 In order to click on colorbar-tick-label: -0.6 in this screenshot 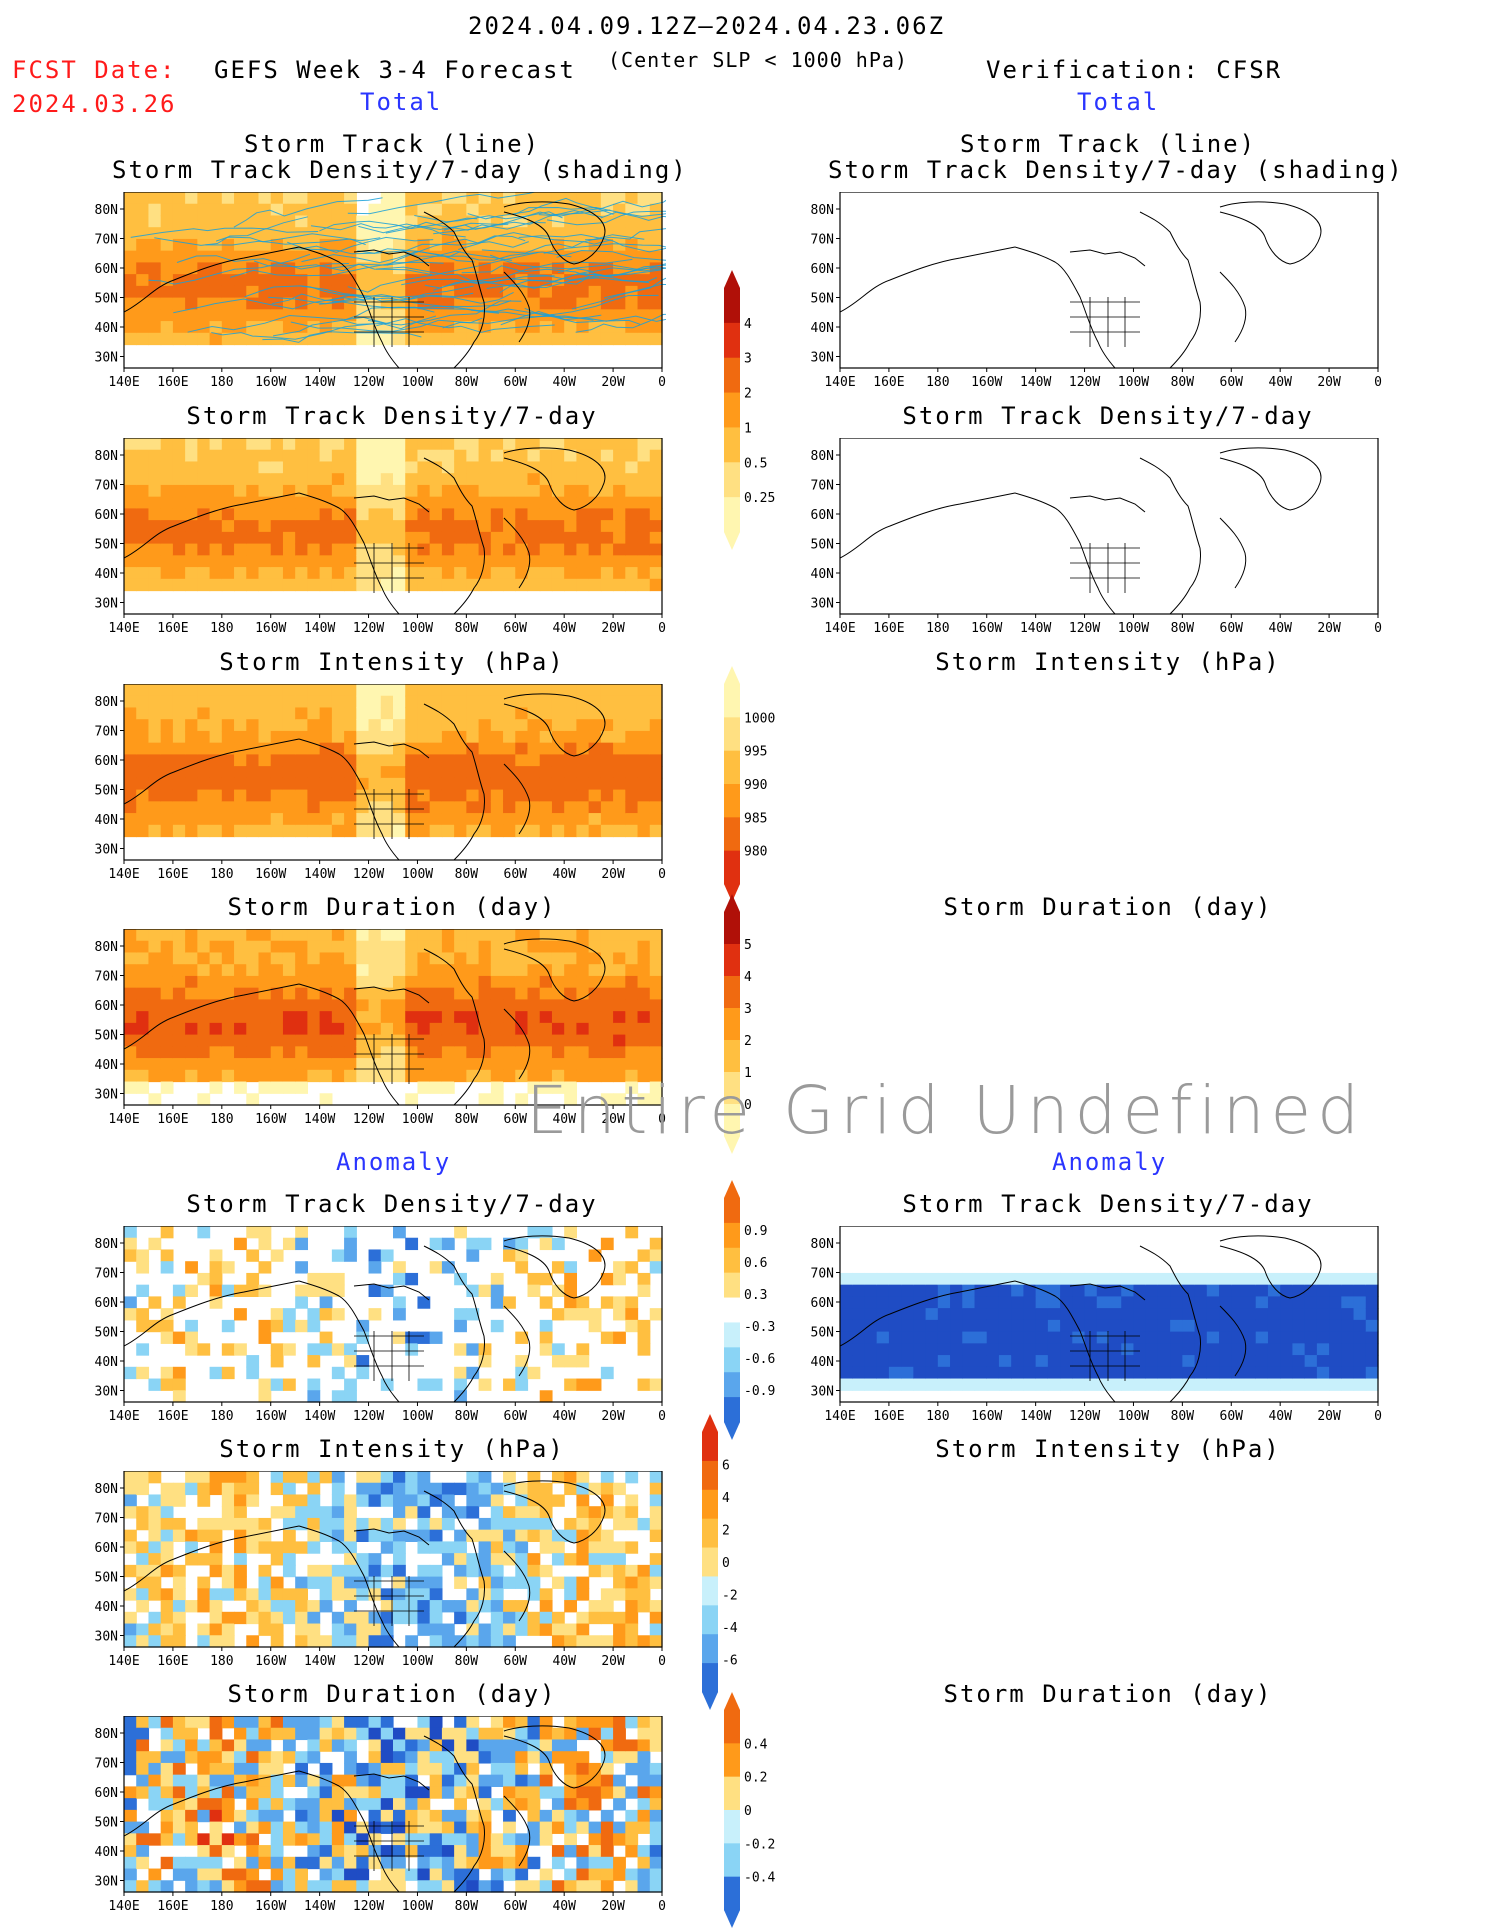, I will do `click(759, 1359)`.